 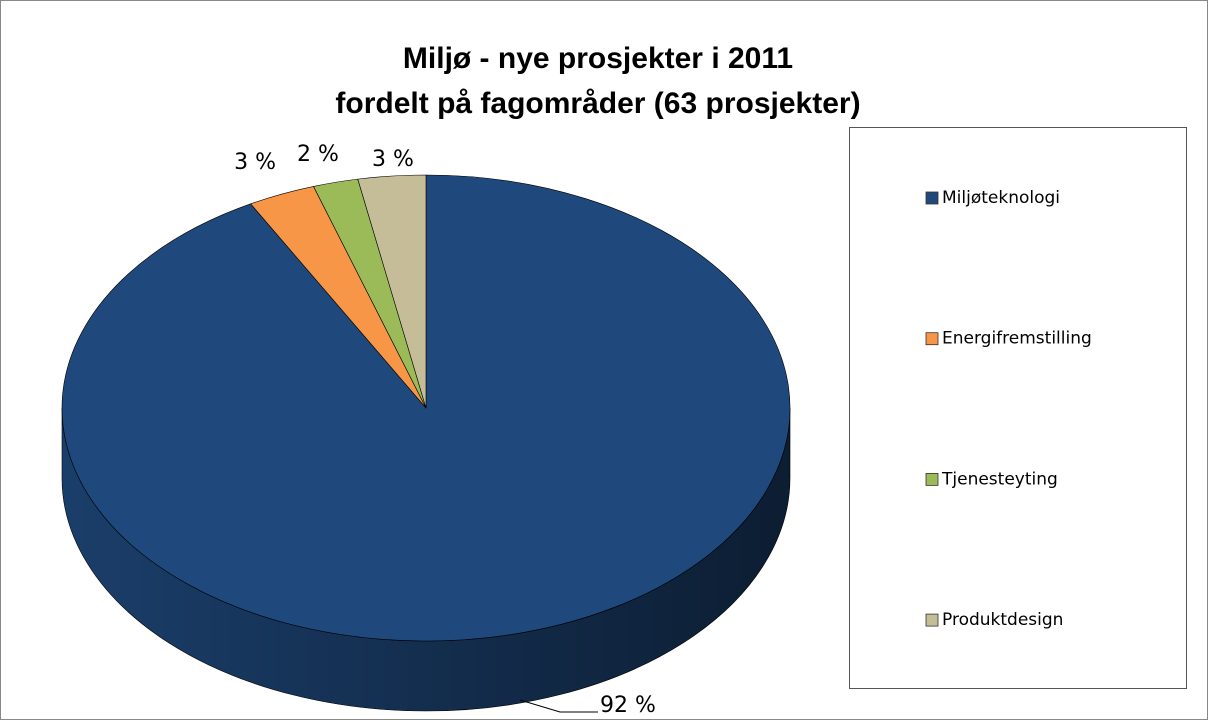 What do you see at coordinates (597, 103) in the screenshot?
I see `chart-title: fordelt på fagområder (63 prosjekter)` at bounding box center [597, 103].